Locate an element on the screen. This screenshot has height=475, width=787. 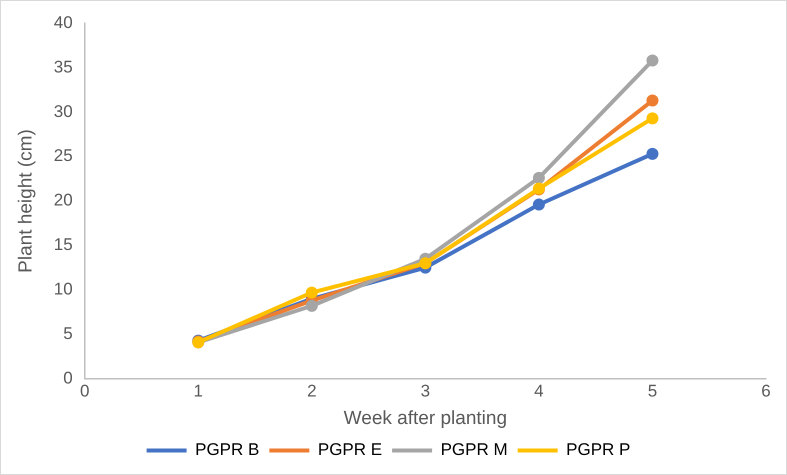
y-tick-label: 10 is located at coordinates (63, 289).